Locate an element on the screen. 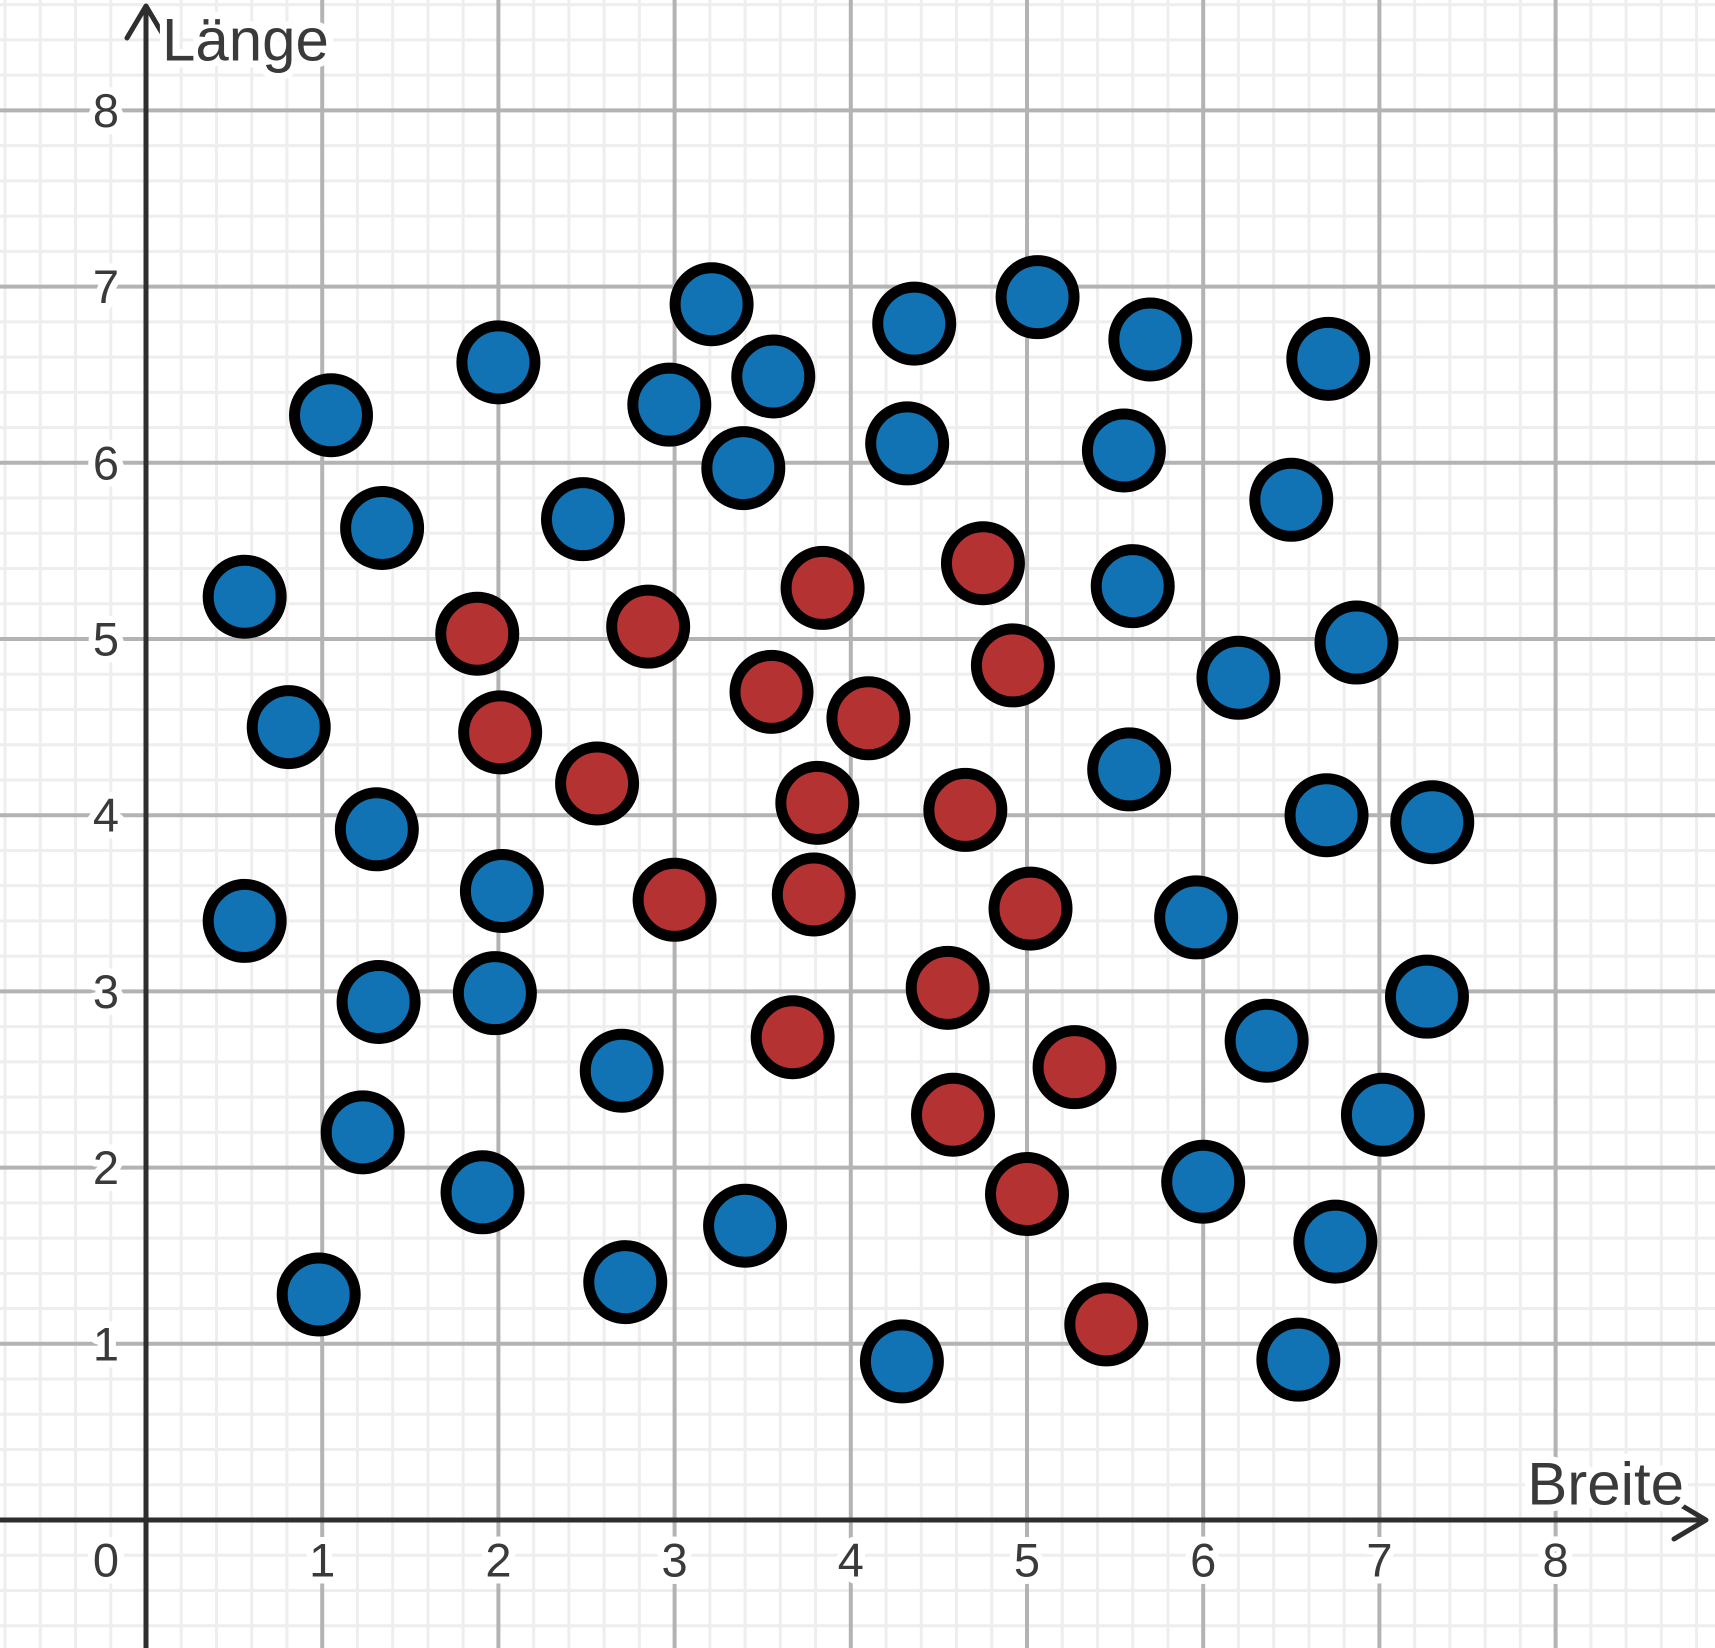 The image size is (1715, 1648). x-axis-title: Breite is located at coordinates (1605, 1484).